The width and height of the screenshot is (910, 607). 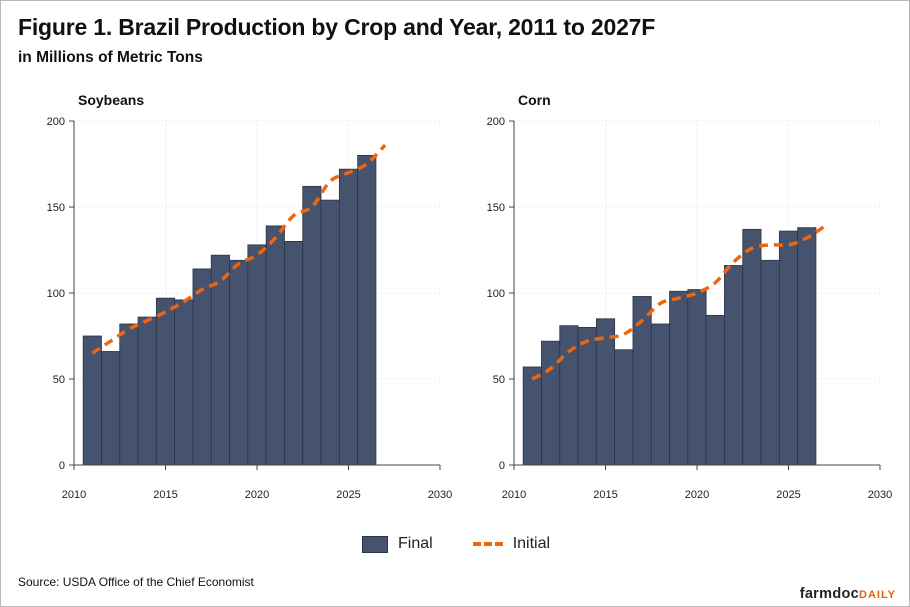 I want to click on soybeans-xtick-label-2010: 2010, so click(x=74, y=495).